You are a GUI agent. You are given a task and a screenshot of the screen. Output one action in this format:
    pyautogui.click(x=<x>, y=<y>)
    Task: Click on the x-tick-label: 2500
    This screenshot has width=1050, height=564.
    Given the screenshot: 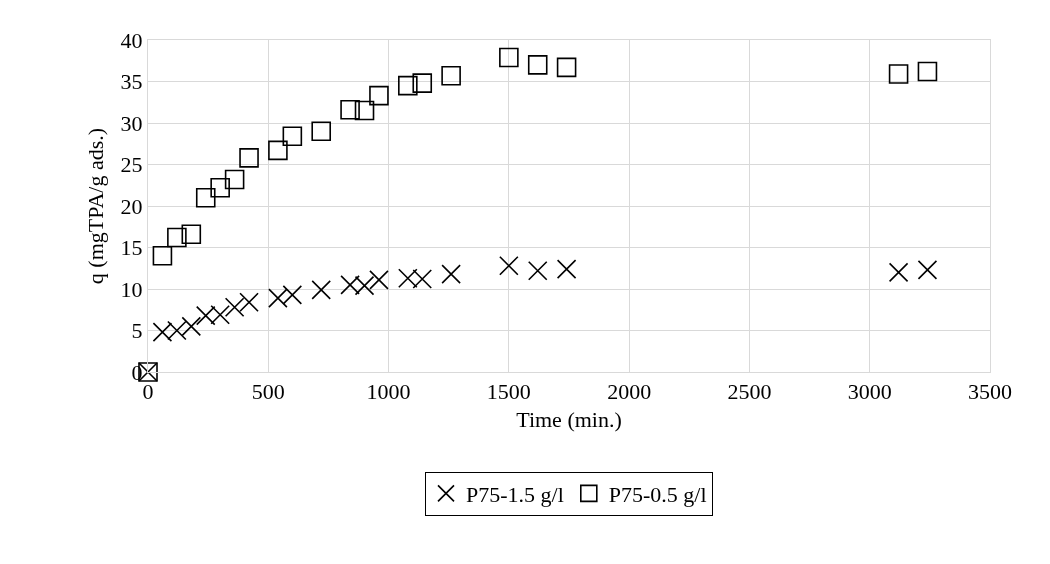 What is the action you would take?
    pyautogui.click(x=749, y=392)
    